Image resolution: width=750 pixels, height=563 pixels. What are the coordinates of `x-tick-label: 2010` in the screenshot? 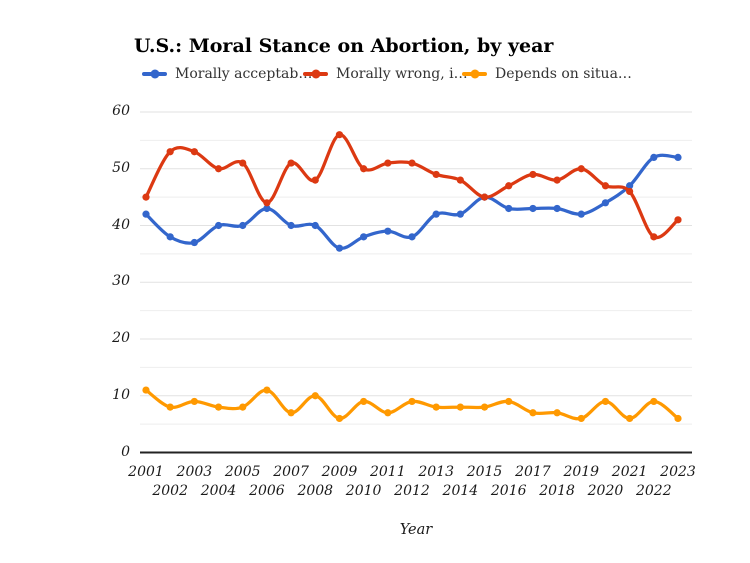 It's located at (363, 491).